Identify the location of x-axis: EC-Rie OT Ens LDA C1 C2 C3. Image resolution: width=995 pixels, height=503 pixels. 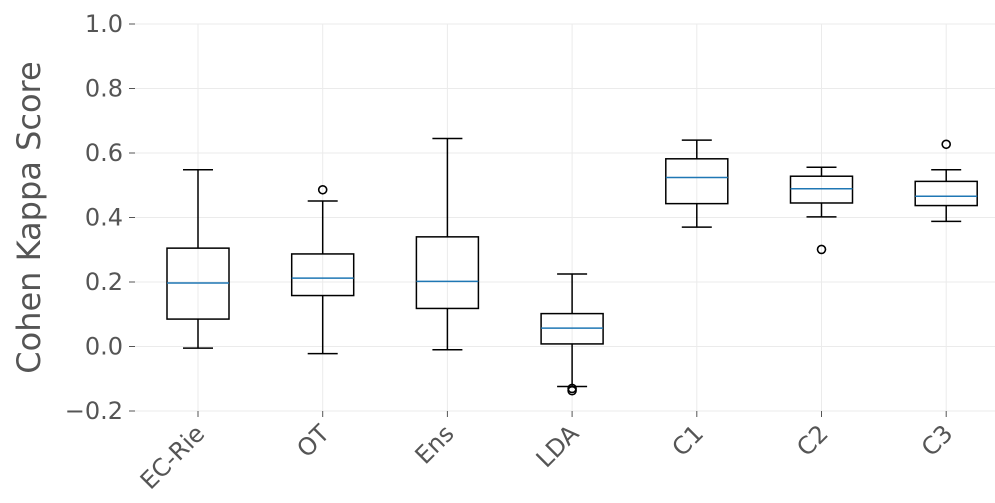
(546, 453).